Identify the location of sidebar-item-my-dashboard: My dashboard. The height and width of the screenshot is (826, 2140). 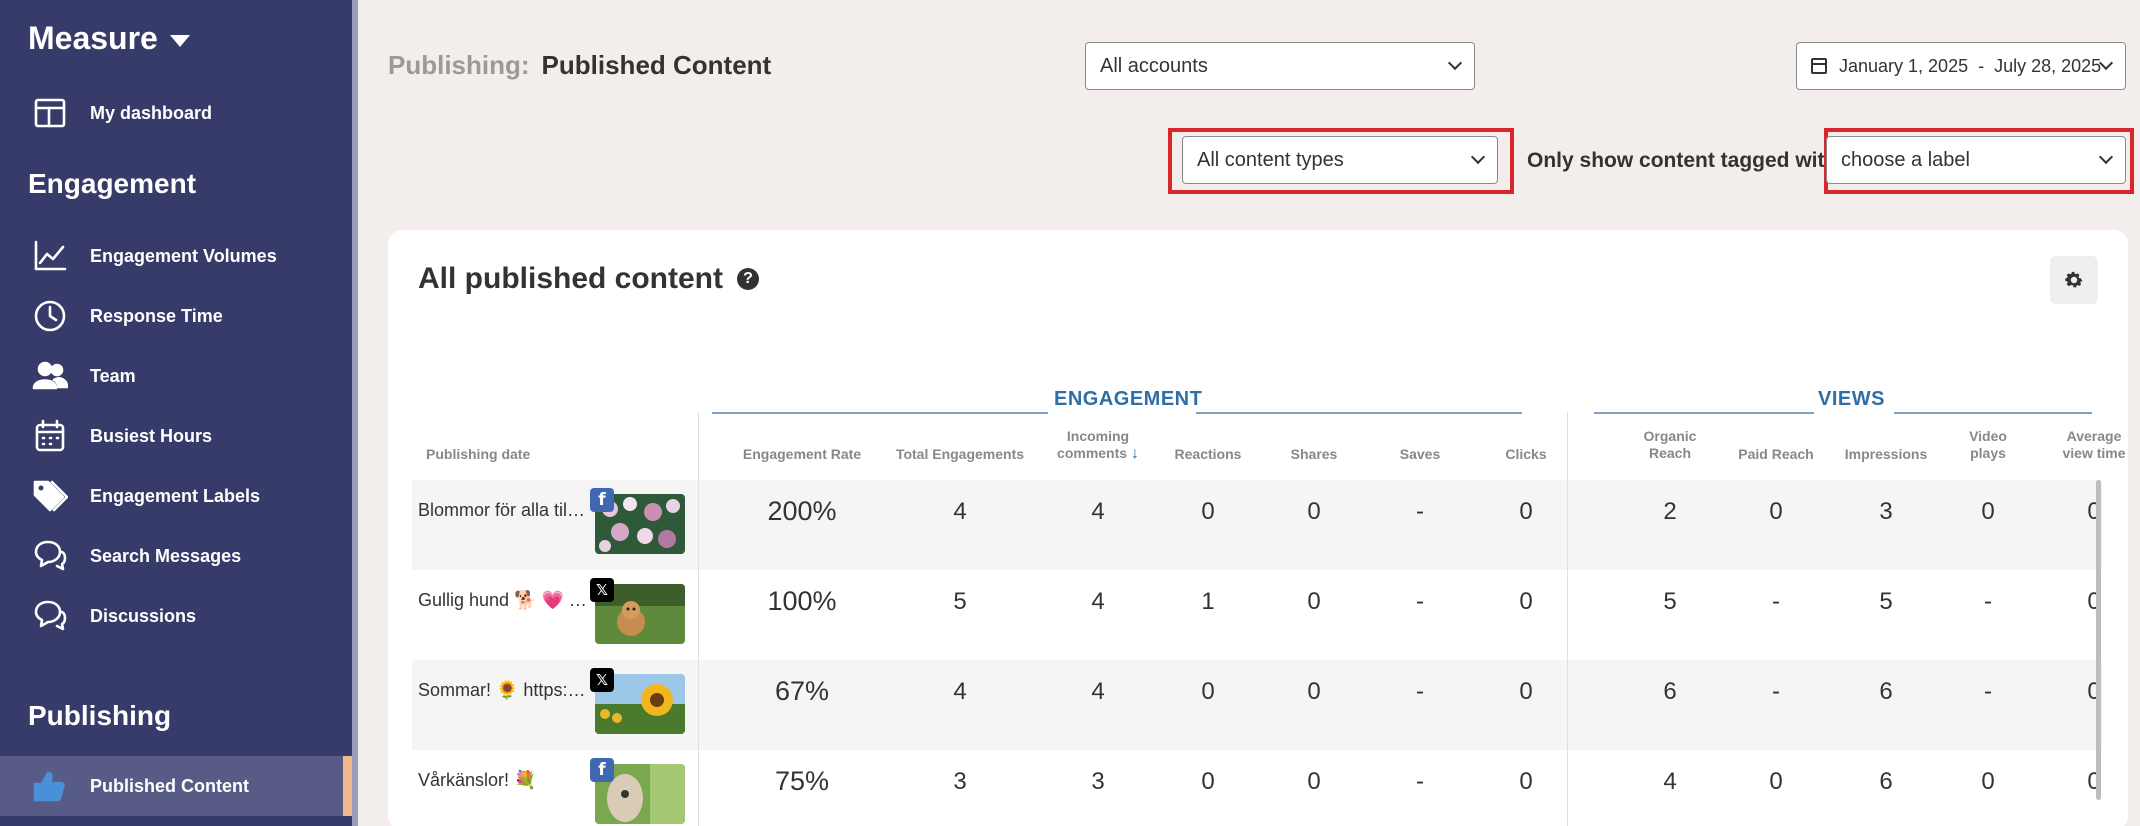
(176, 113).